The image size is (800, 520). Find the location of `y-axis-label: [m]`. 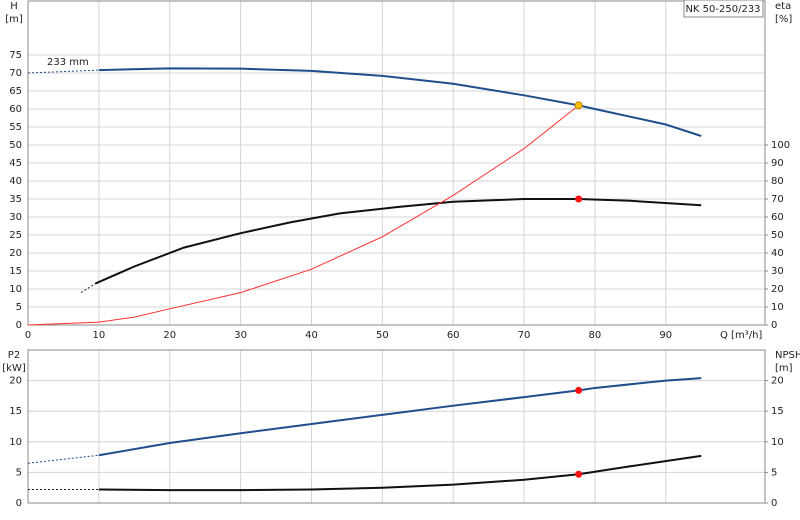

y-axis-label: [m] is located at coordinates (14, 19).